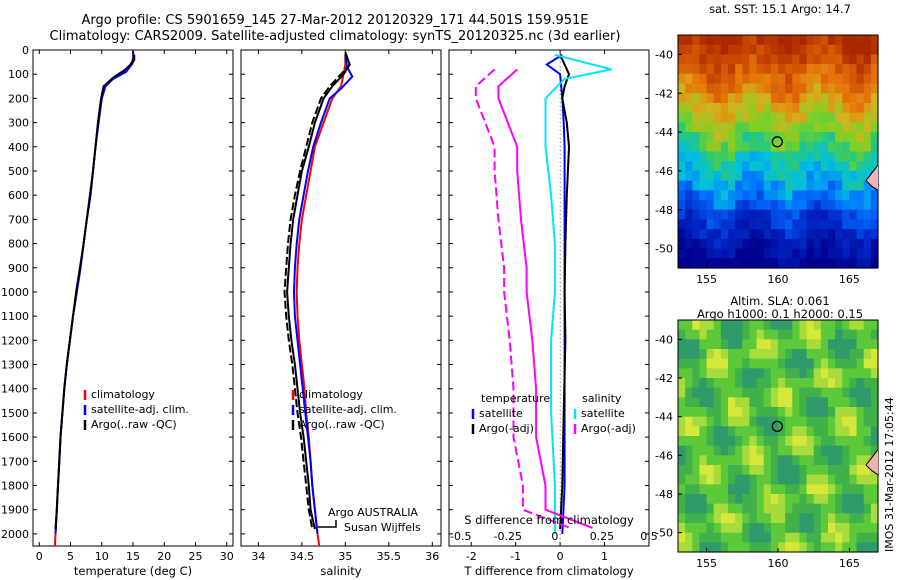 This screenshot has width=900, height=580. Describe the element at coordinates (664, 533) in the screenshot. I see `map-y-tick-label: -50` at that location.